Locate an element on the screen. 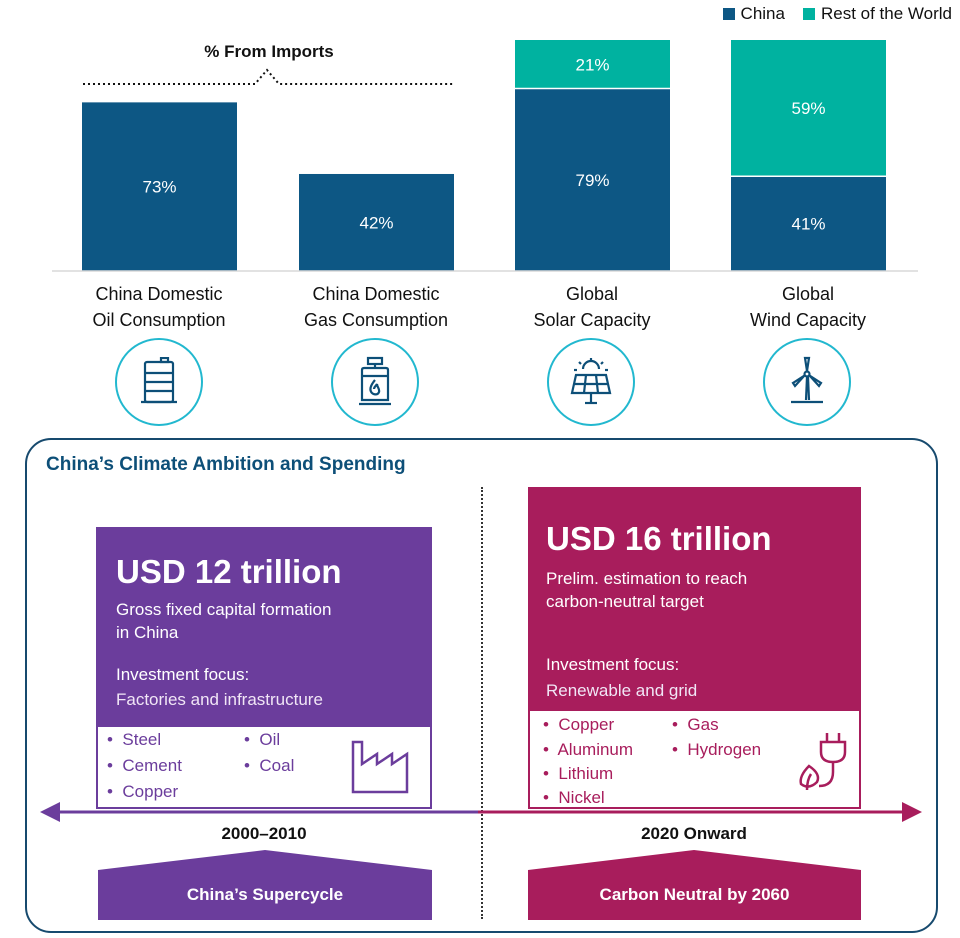 The width and height of the screenshot is (960, 938). carbon-neutral-banner-label: Carbon Neutral by 2060 is located at coordinates (694, 894).